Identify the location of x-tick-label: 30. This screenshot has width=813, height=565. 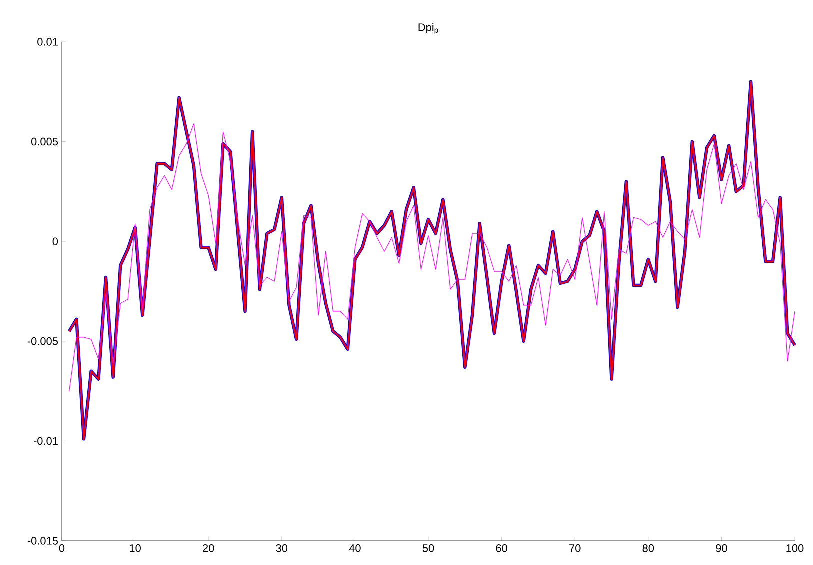
(282, 548).